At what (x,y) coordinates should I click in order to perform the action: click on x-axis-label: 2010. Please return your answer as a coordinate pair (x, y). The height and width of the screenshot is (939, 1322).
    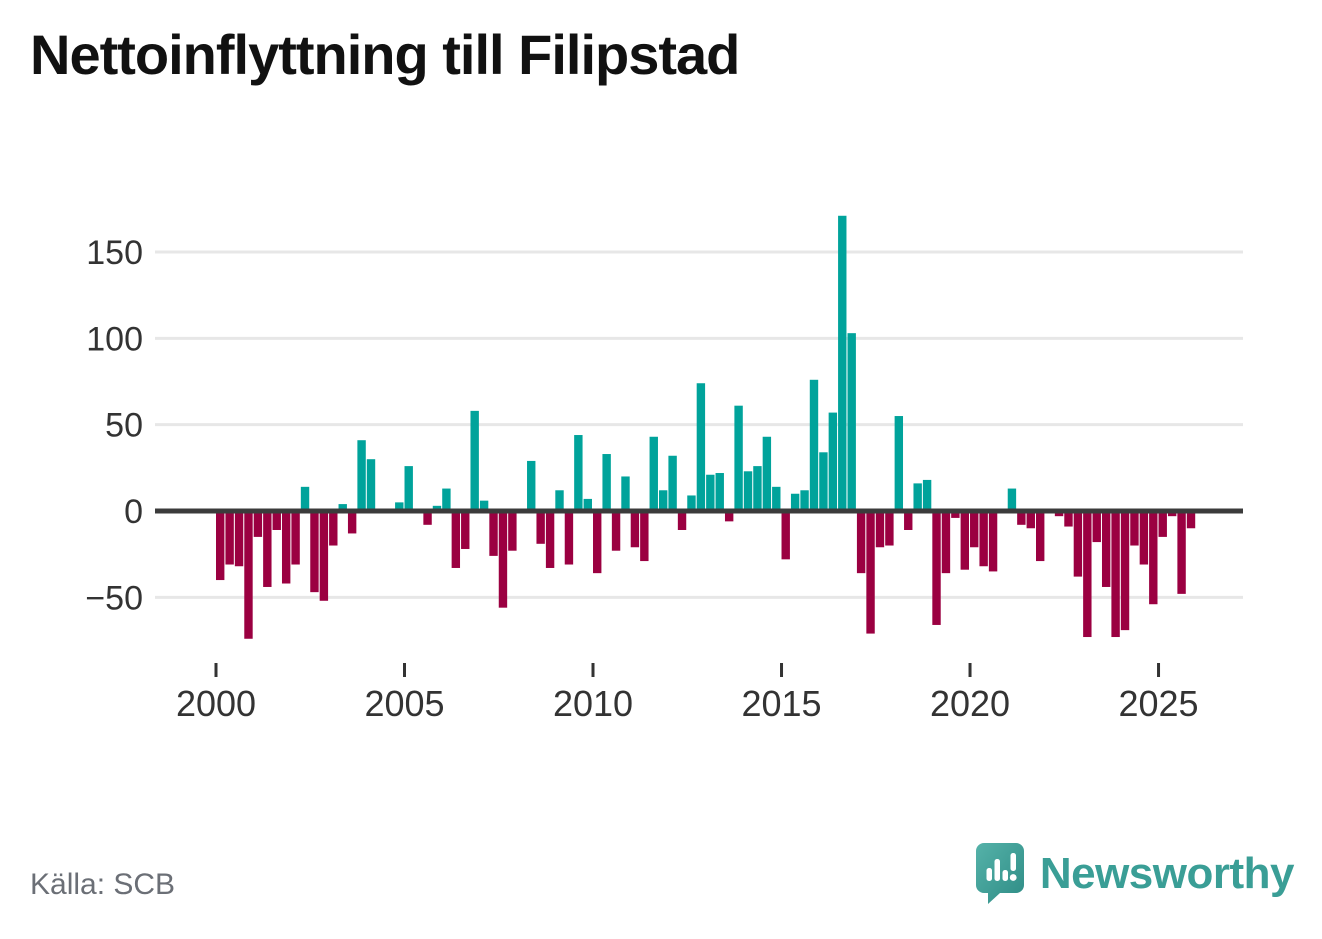
    Looking at the image, I should click on (593, 703).